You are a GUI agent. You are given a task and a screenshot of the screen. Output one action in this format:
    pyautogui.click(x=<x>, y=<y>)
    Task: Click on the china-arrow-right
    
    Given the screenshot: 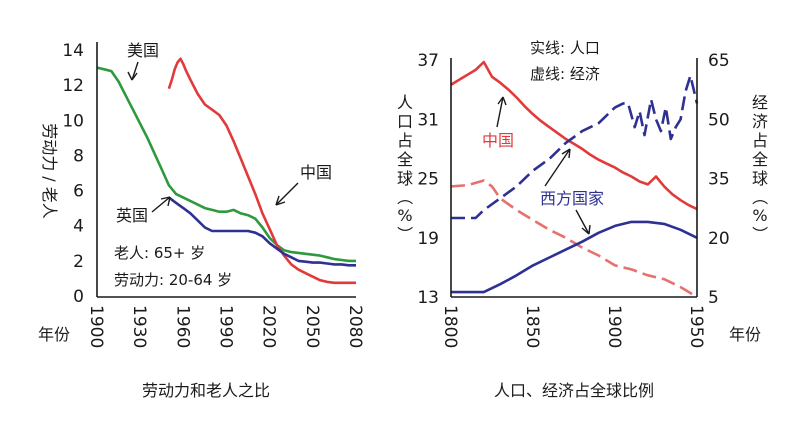 What is the action you would take?
    pyautogui.click(x=500, y=112)
    